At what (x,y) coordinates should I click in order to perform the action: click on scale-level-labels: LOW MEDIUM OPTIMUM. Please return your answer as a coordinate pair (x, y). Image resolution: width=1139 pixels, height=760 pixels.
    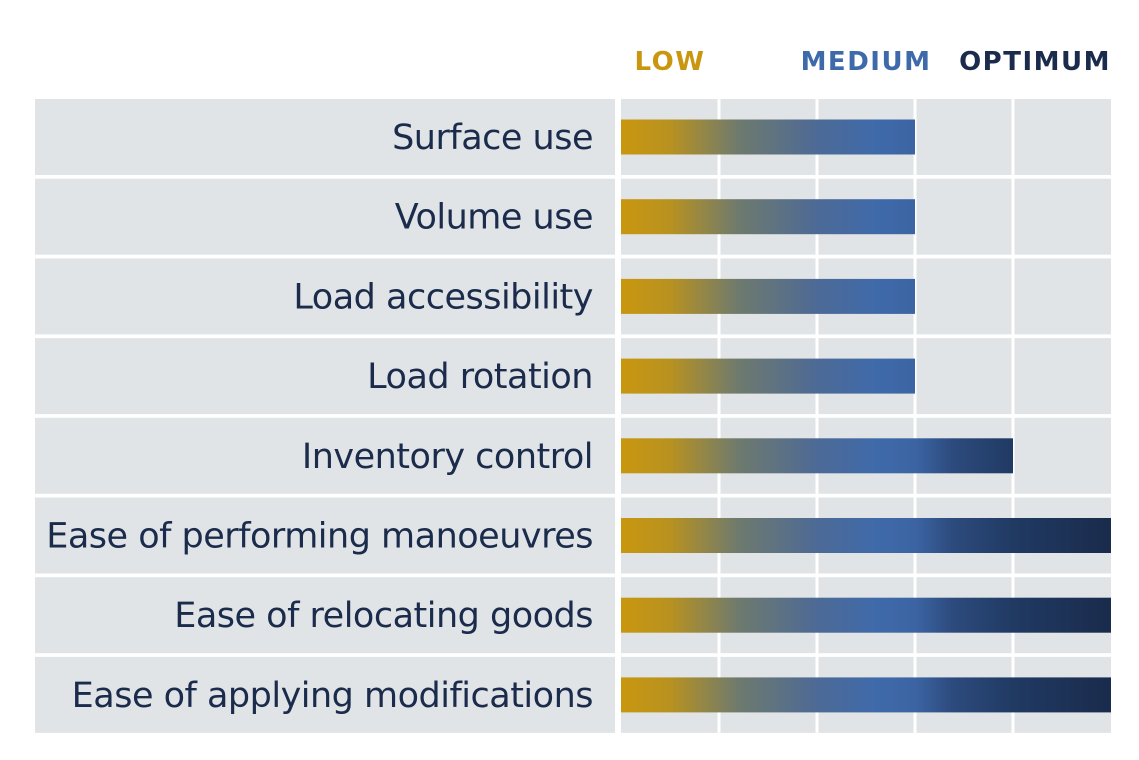
    Looking at the image, I should click on (873, 62).